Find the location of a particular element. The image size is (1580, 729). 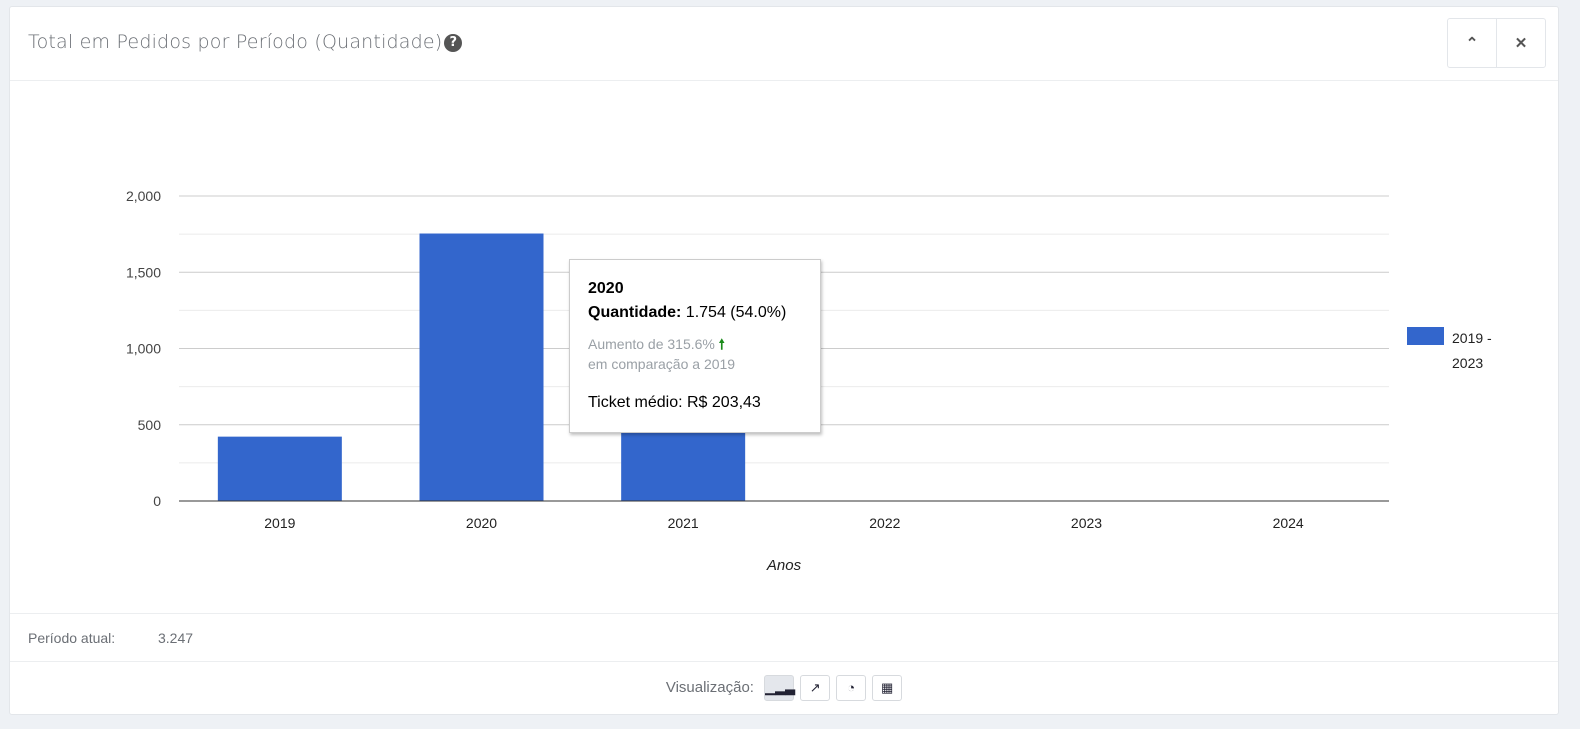

tooltip-year: 2020 is located at coordinates (606, 288).